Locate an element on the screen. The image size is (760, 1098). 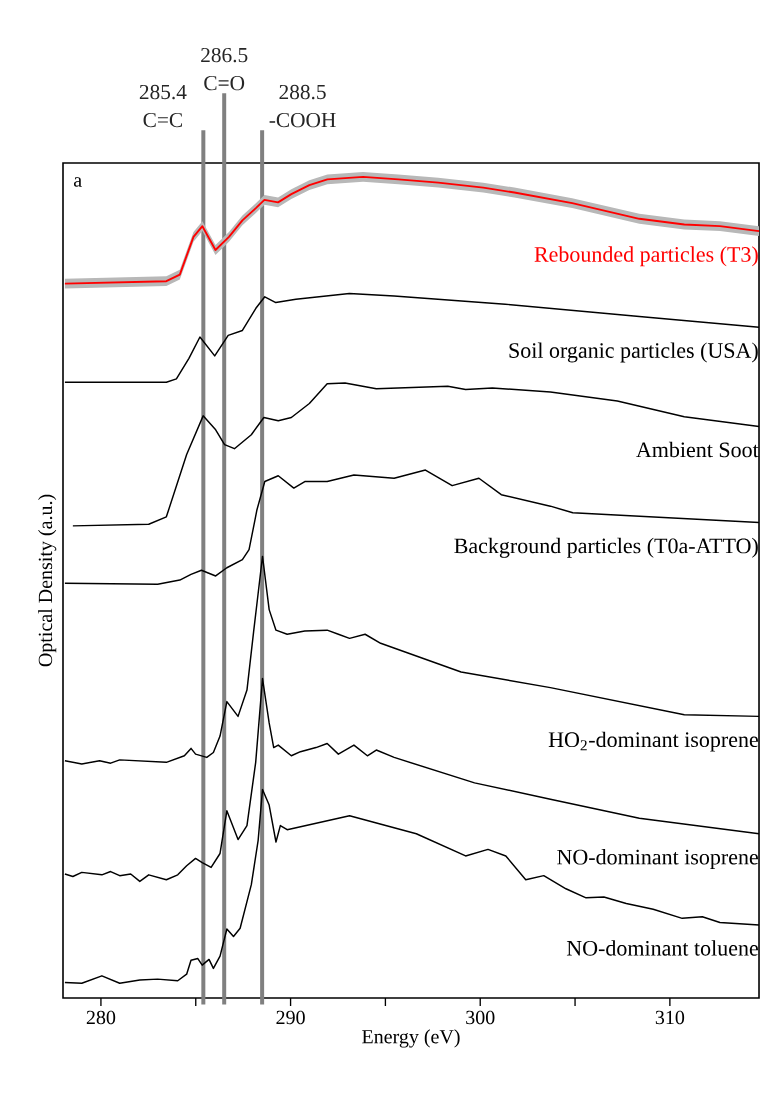
ref-line-label: 286.5 C=O is located at coordinates (224, 69).